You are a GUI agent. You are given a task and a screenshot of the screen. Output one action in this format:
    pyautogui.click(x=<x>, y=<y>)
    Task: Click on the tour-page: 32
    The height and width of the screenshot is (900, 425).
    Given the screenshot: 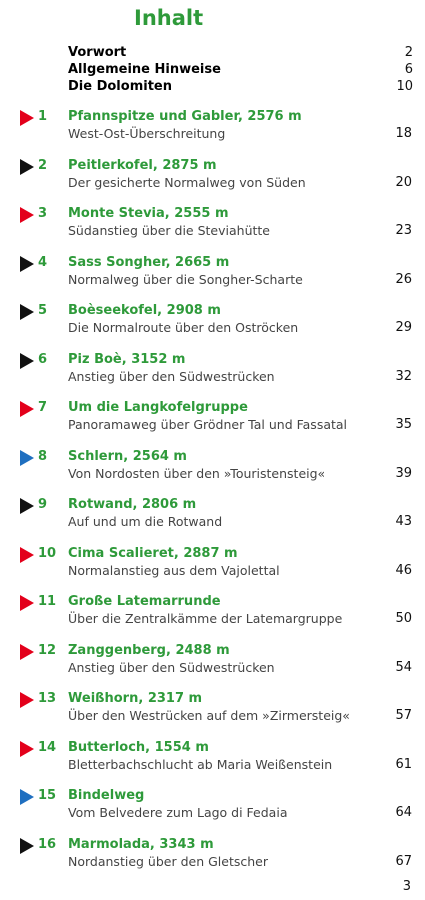 What is the action you would take?
    pyautogui.click(x=403, y=376)
    